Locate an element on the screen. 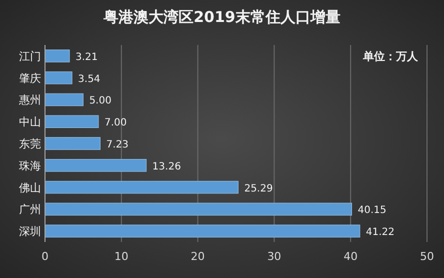 Image resolution: width=444 pixels, height=278 pixels. annotation: 单位：万人 is located at coordinates (390, 56).